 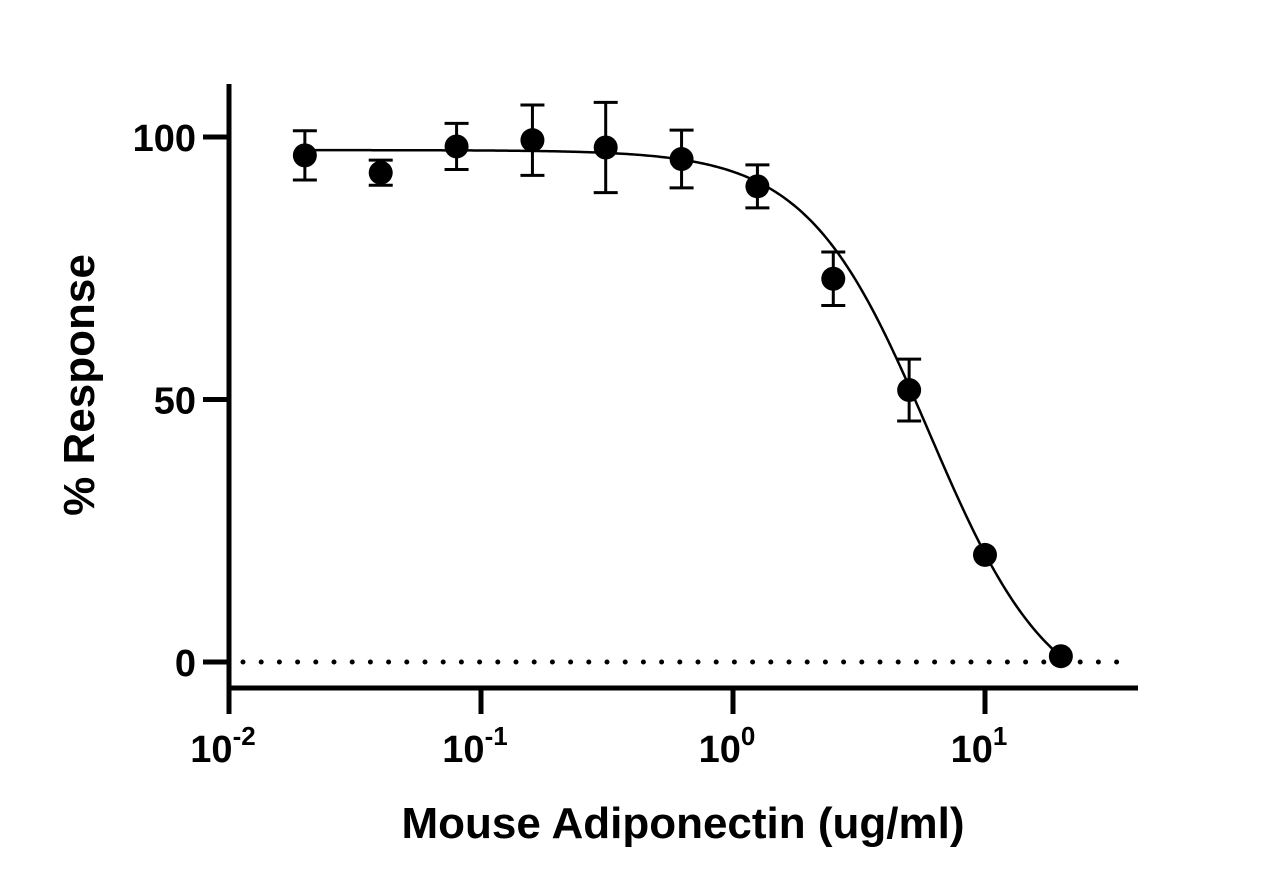 I want to click on x-tick-label: 10⁻², so click(x=222, y=746).